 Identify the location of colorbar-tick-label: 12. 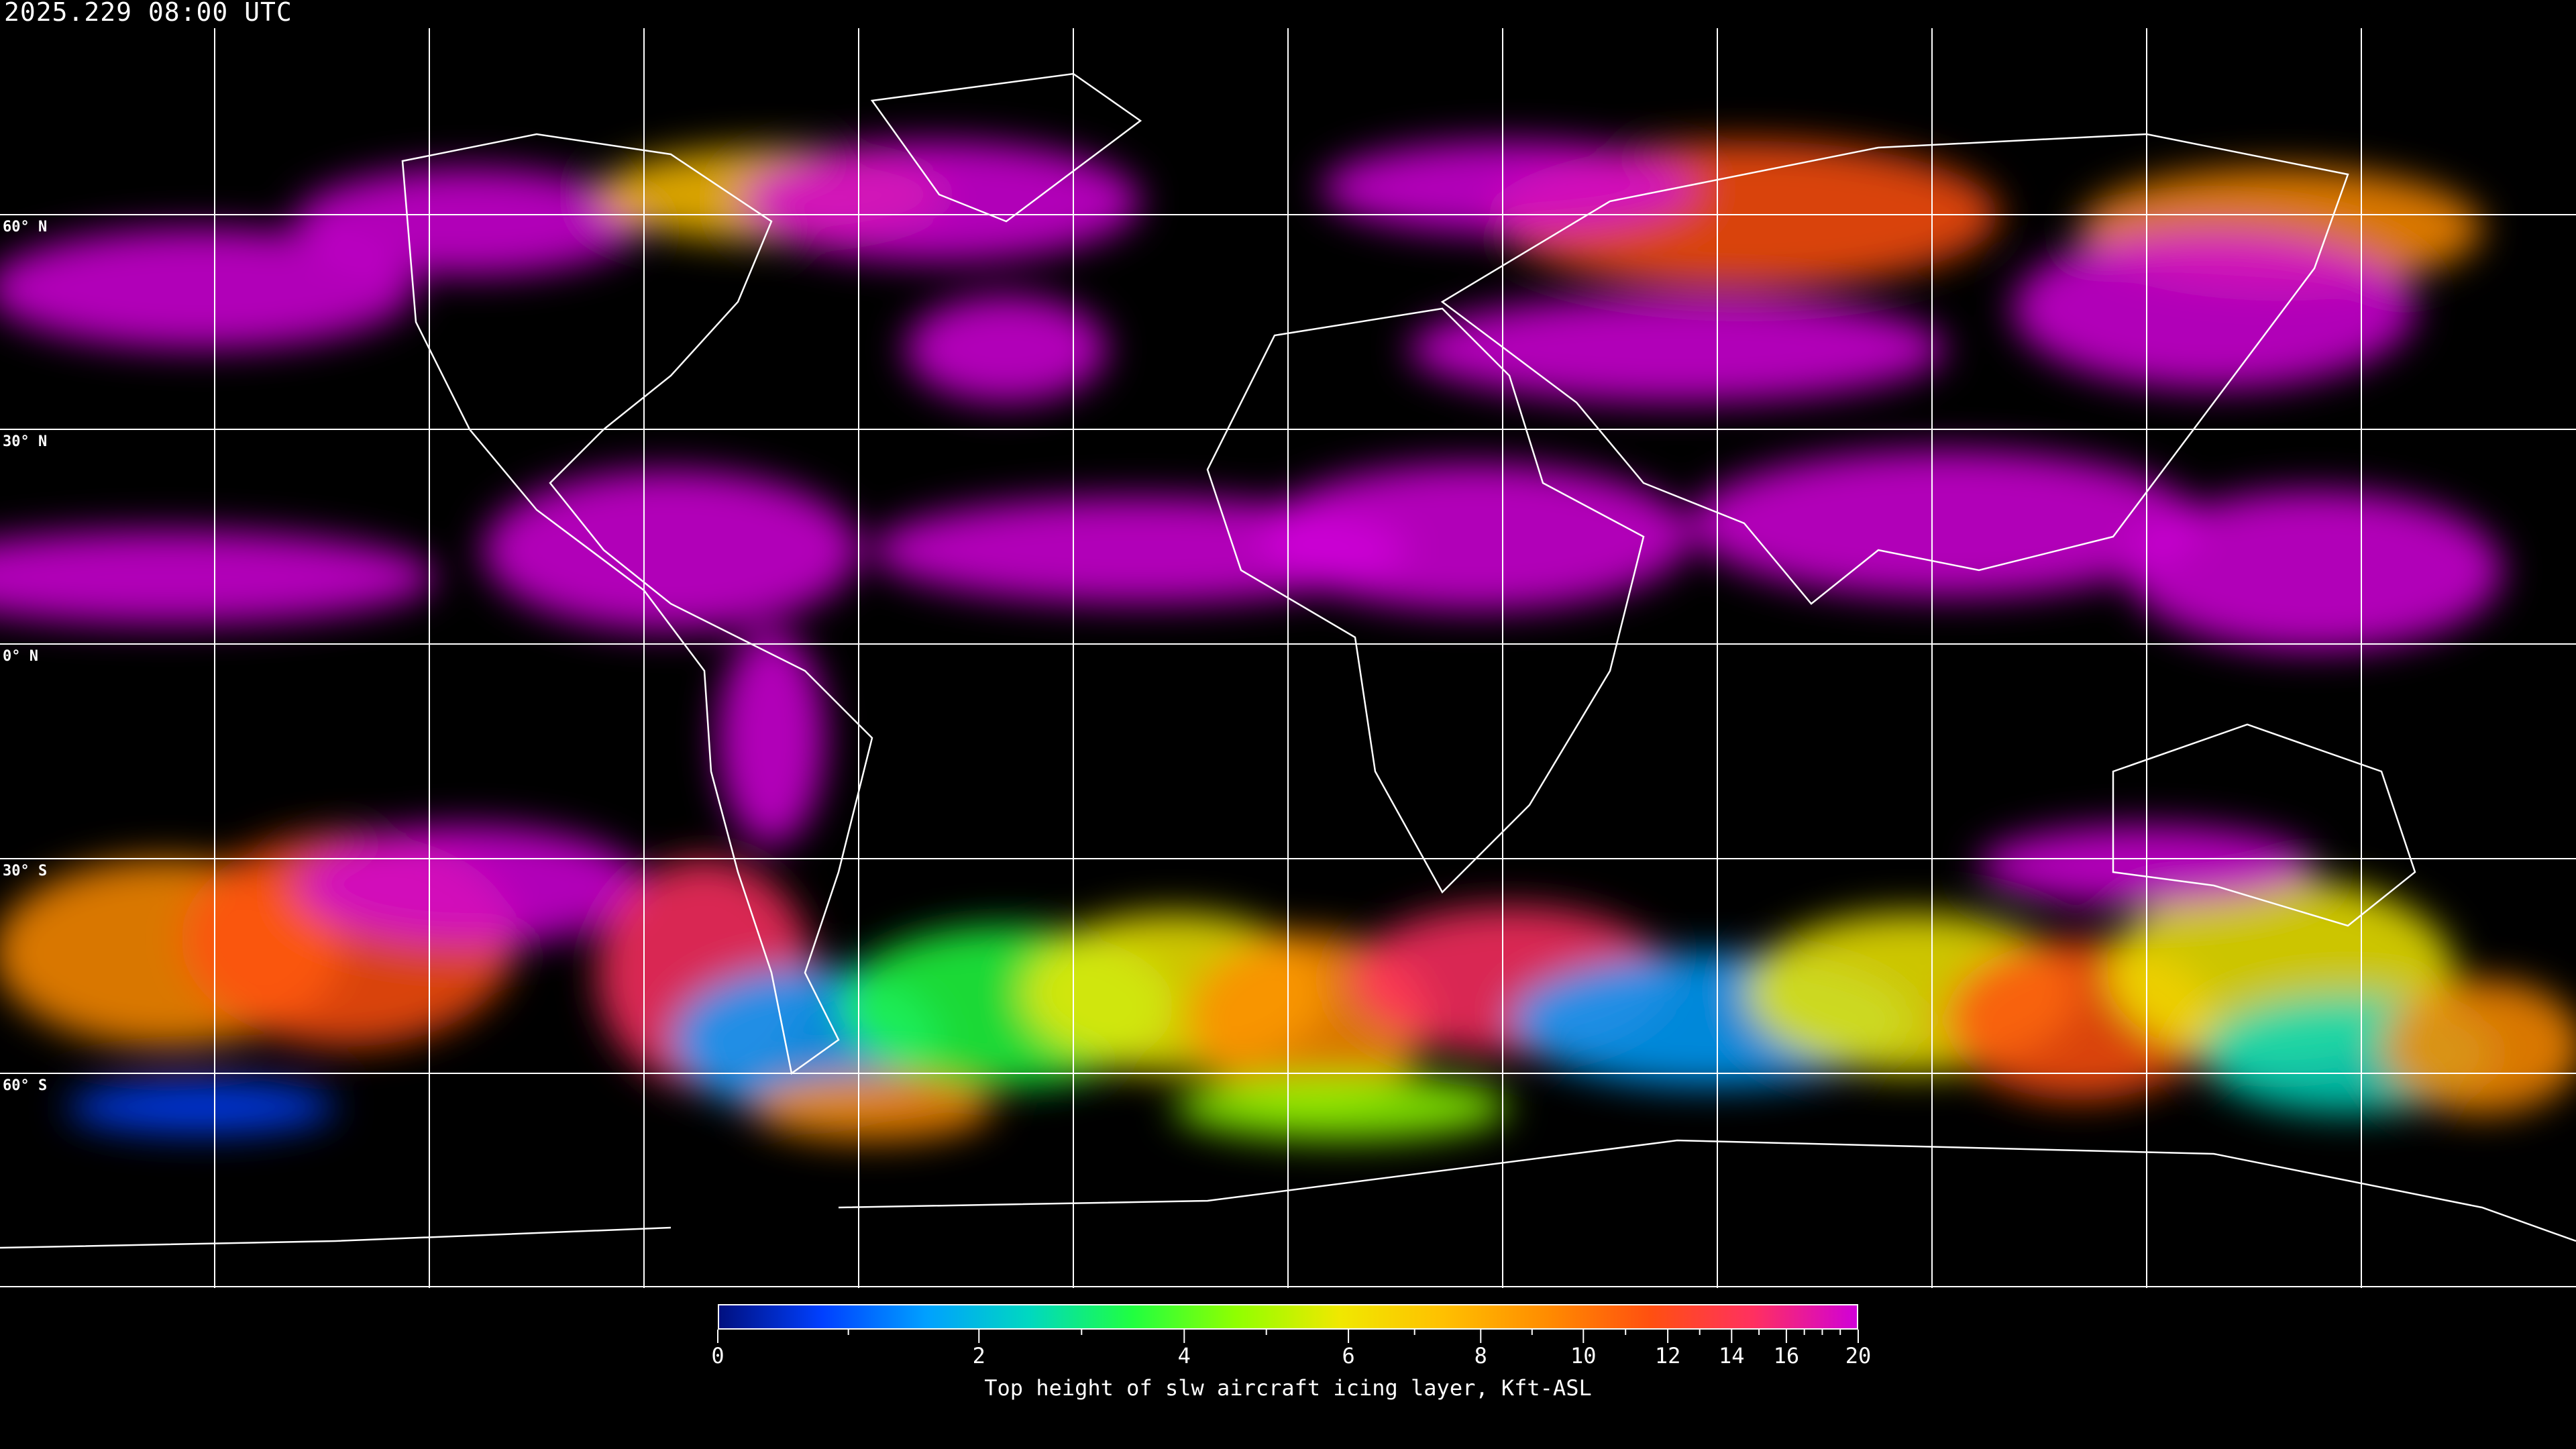
(1667, 1355).